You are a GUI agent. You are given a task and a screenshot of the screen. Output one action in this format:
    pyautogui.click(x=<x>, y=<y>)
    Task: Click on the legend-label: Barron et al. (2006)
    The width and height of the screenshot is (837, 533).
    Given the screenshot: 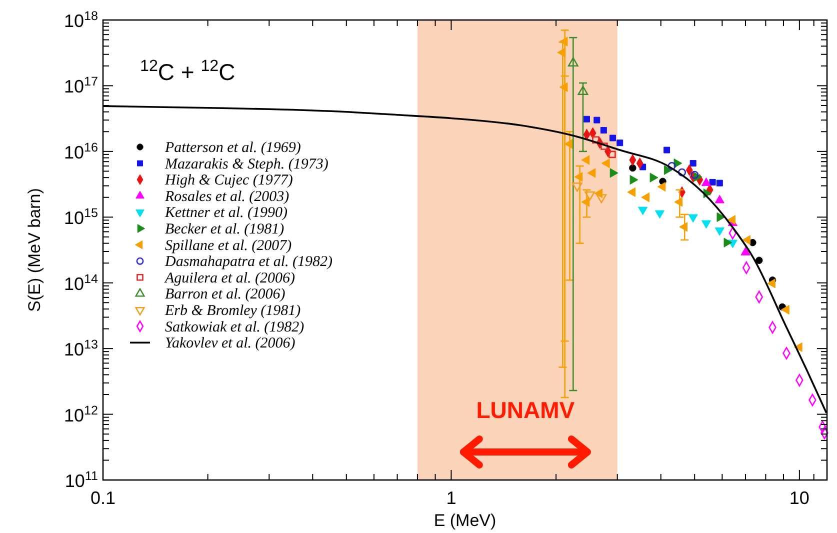 What is the action you would take?
    pyautogui.click(x=225, y=294)
    